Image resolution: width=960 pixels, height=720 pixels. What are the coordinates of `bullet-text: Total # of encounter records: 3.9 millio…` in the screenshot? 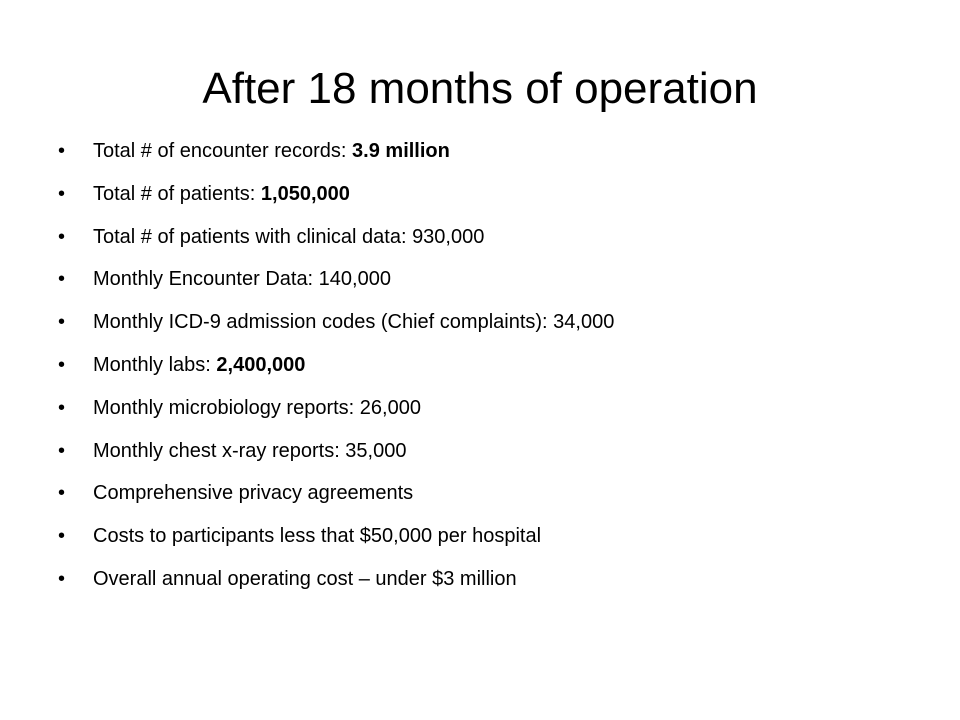 It's located at (271, 151).